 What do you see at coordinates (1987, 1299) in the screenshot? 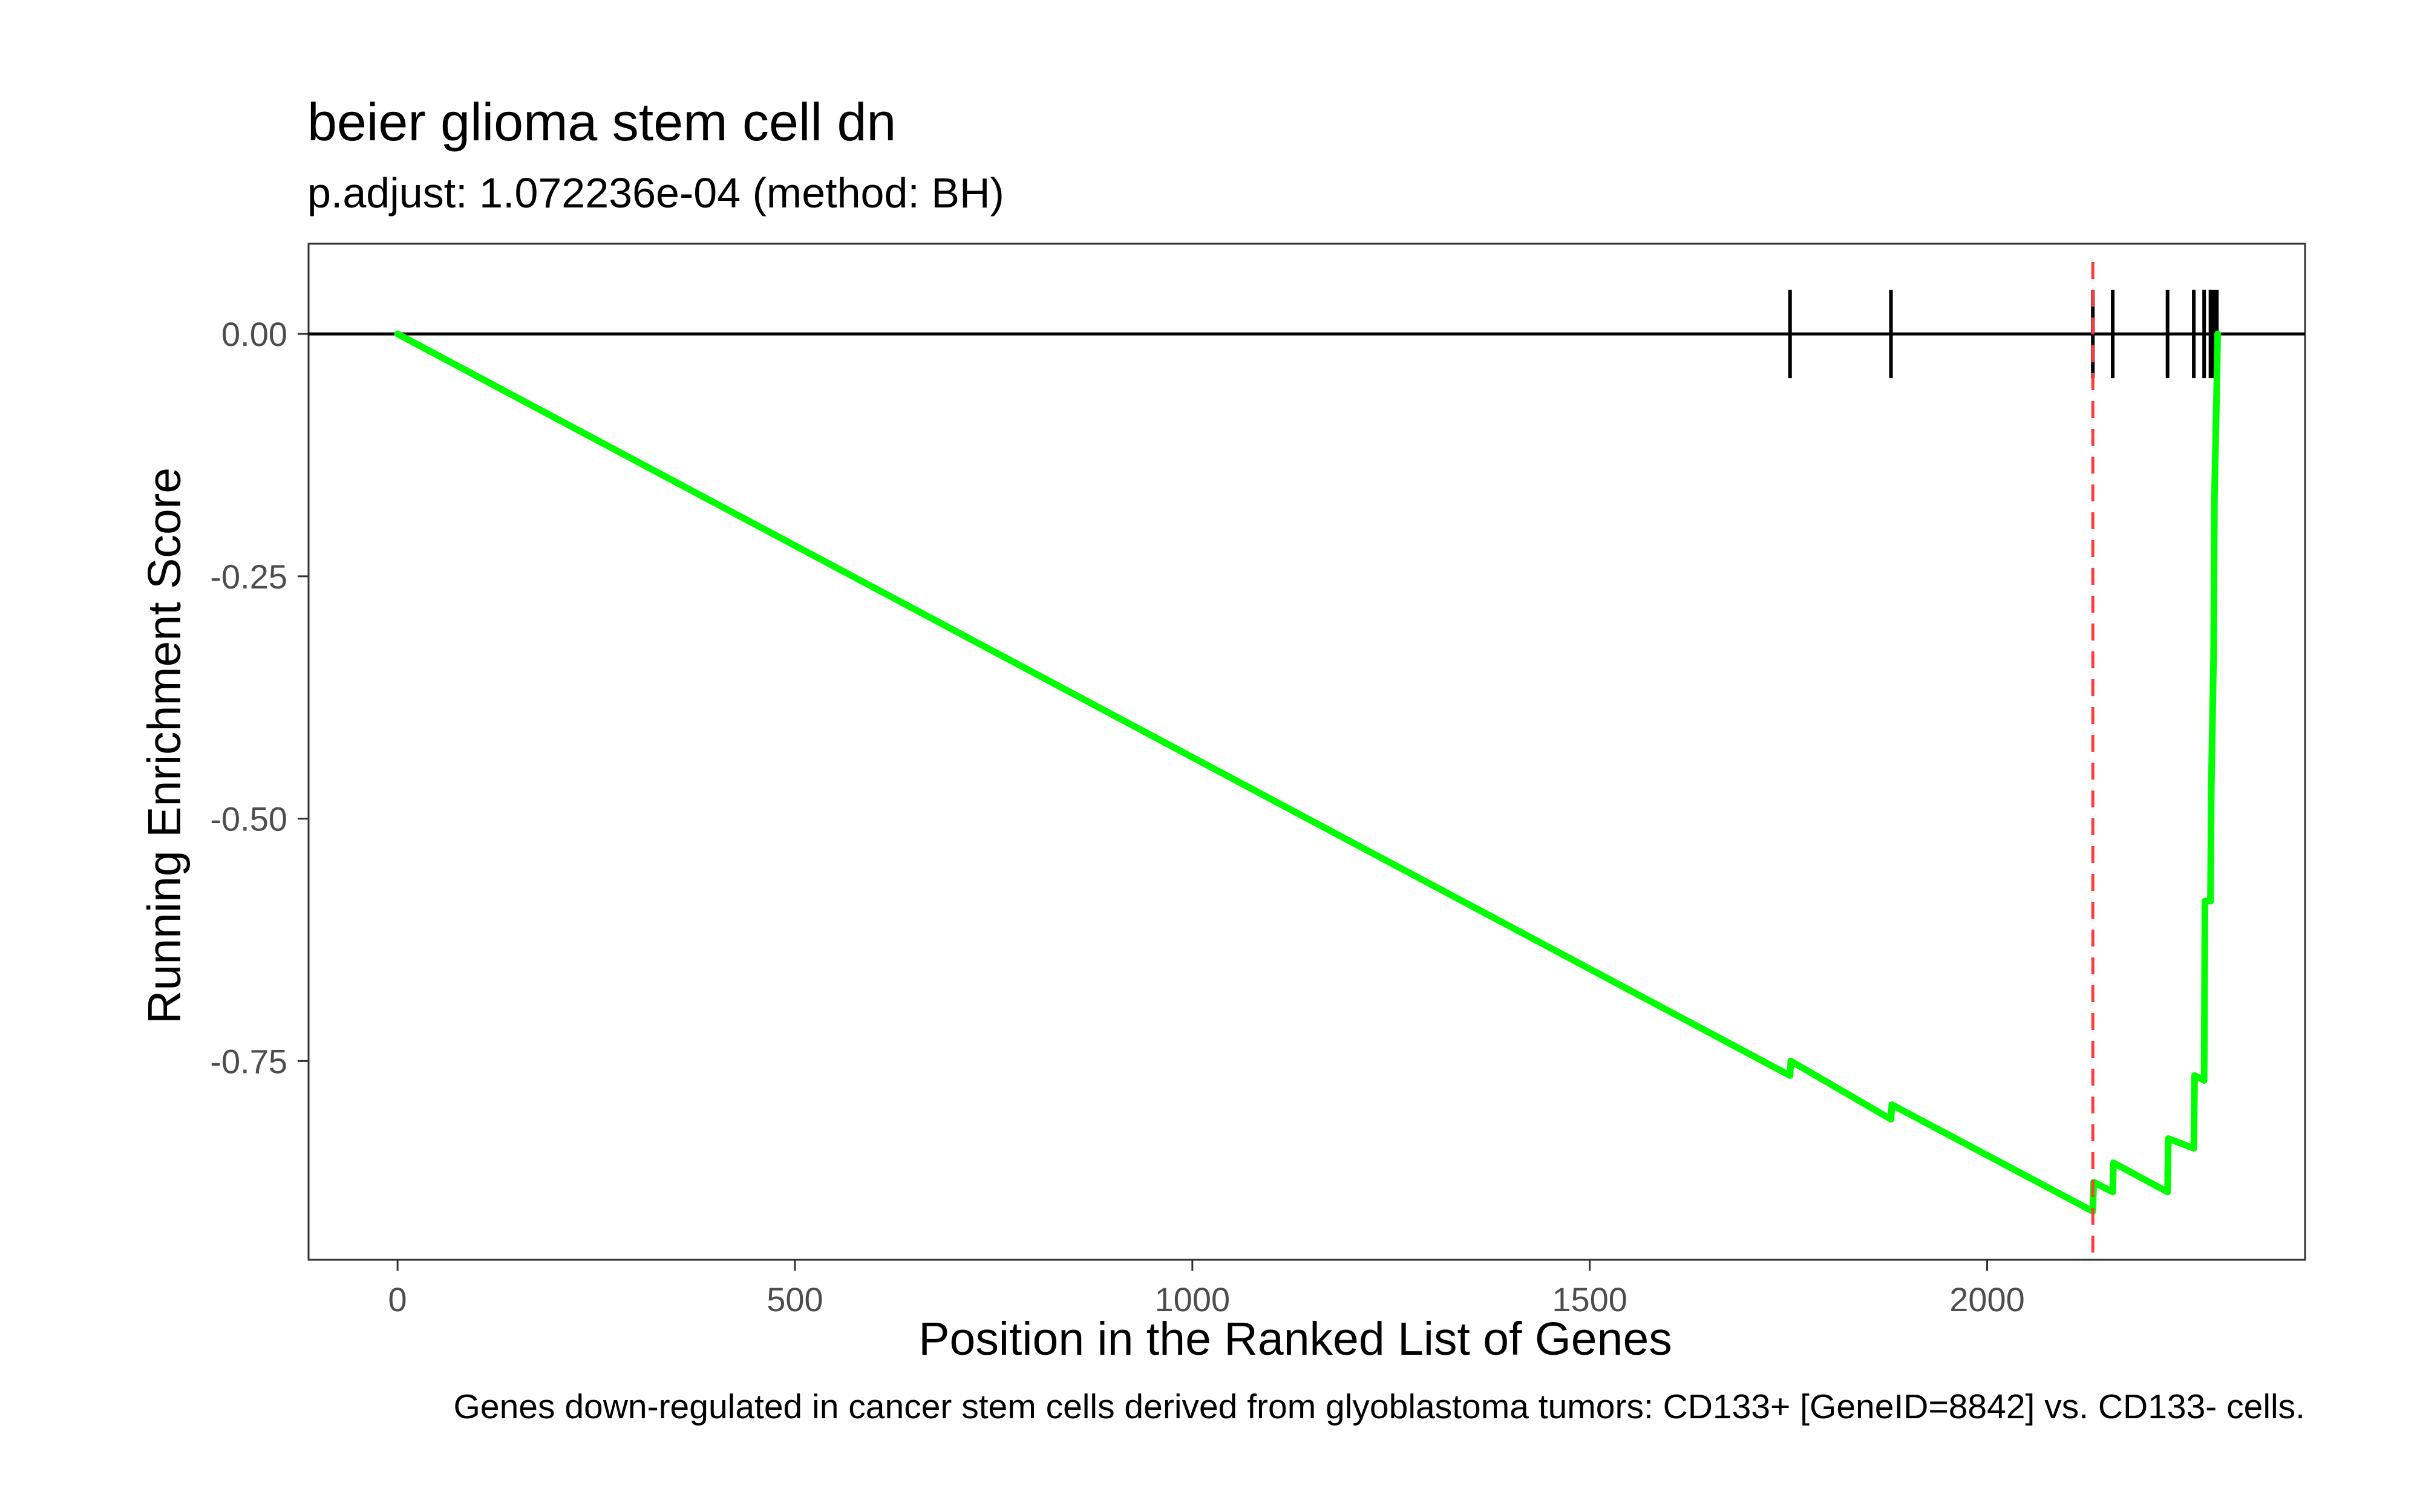
I see `x-tick-label: 2000` at bounding box center [1987, 1299].